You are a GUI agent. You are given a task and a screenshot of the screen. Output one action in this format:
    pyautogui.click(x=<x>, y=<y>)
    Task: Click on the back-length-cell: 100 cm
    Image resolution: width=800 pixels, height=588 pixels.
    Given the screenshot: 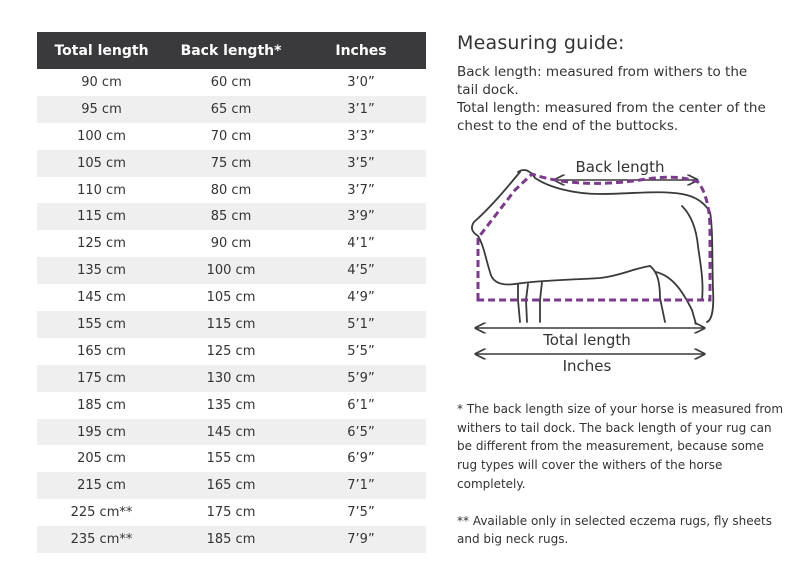 What is the action you would take?
    pyautogui.click(x=231, y=271)
    